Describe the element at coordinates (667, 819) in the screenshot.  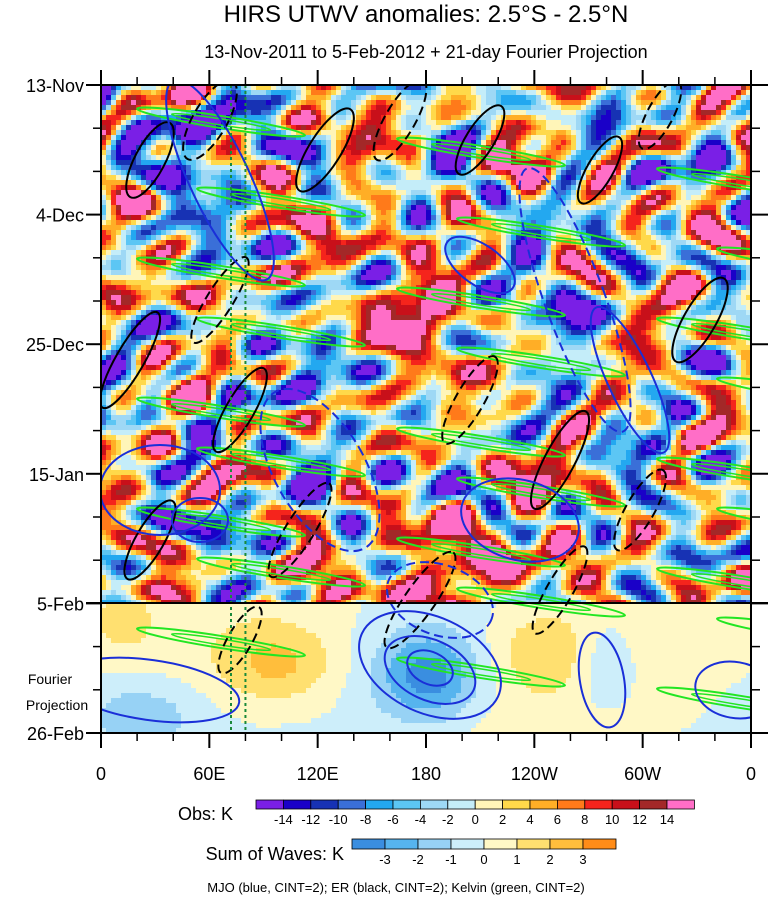
I see `colorbar-level-label: 14` at that location.